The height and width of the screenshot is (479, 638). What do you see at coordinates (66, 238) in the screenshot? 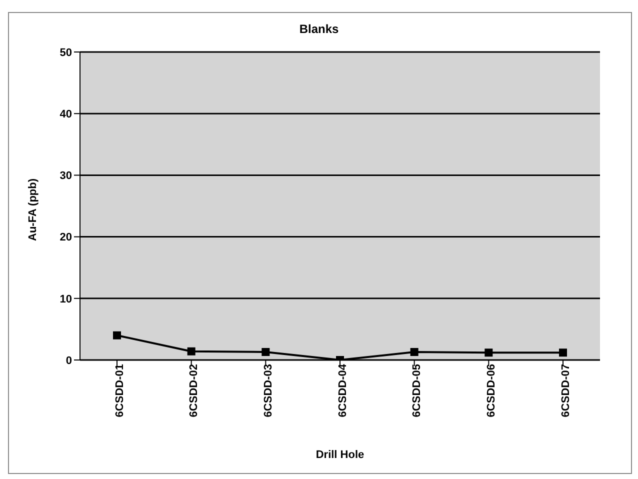
I see `y-tick-label: 20` at bounding box center [66, 238].